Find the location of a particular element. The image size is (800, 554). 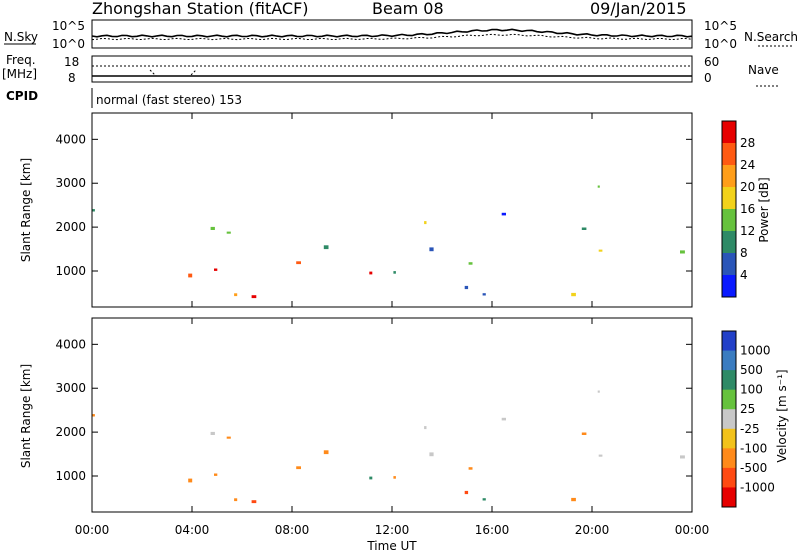

freq-tick-top: 18 is located at coordinates (71, 62).